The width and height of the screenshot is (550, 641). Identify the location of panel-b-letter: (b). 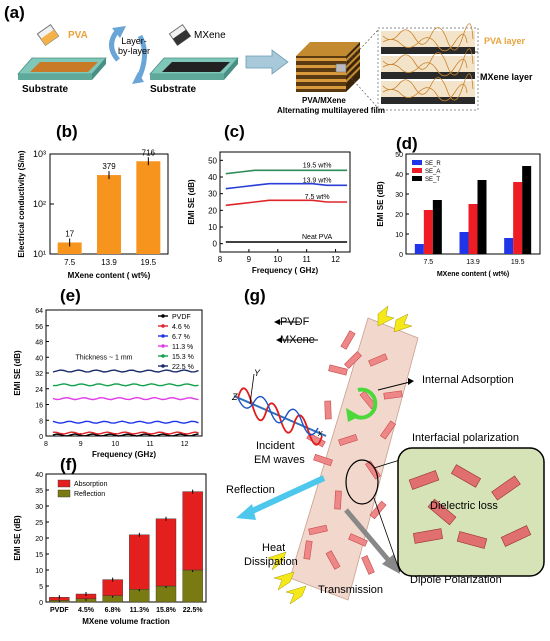
(67, 131).